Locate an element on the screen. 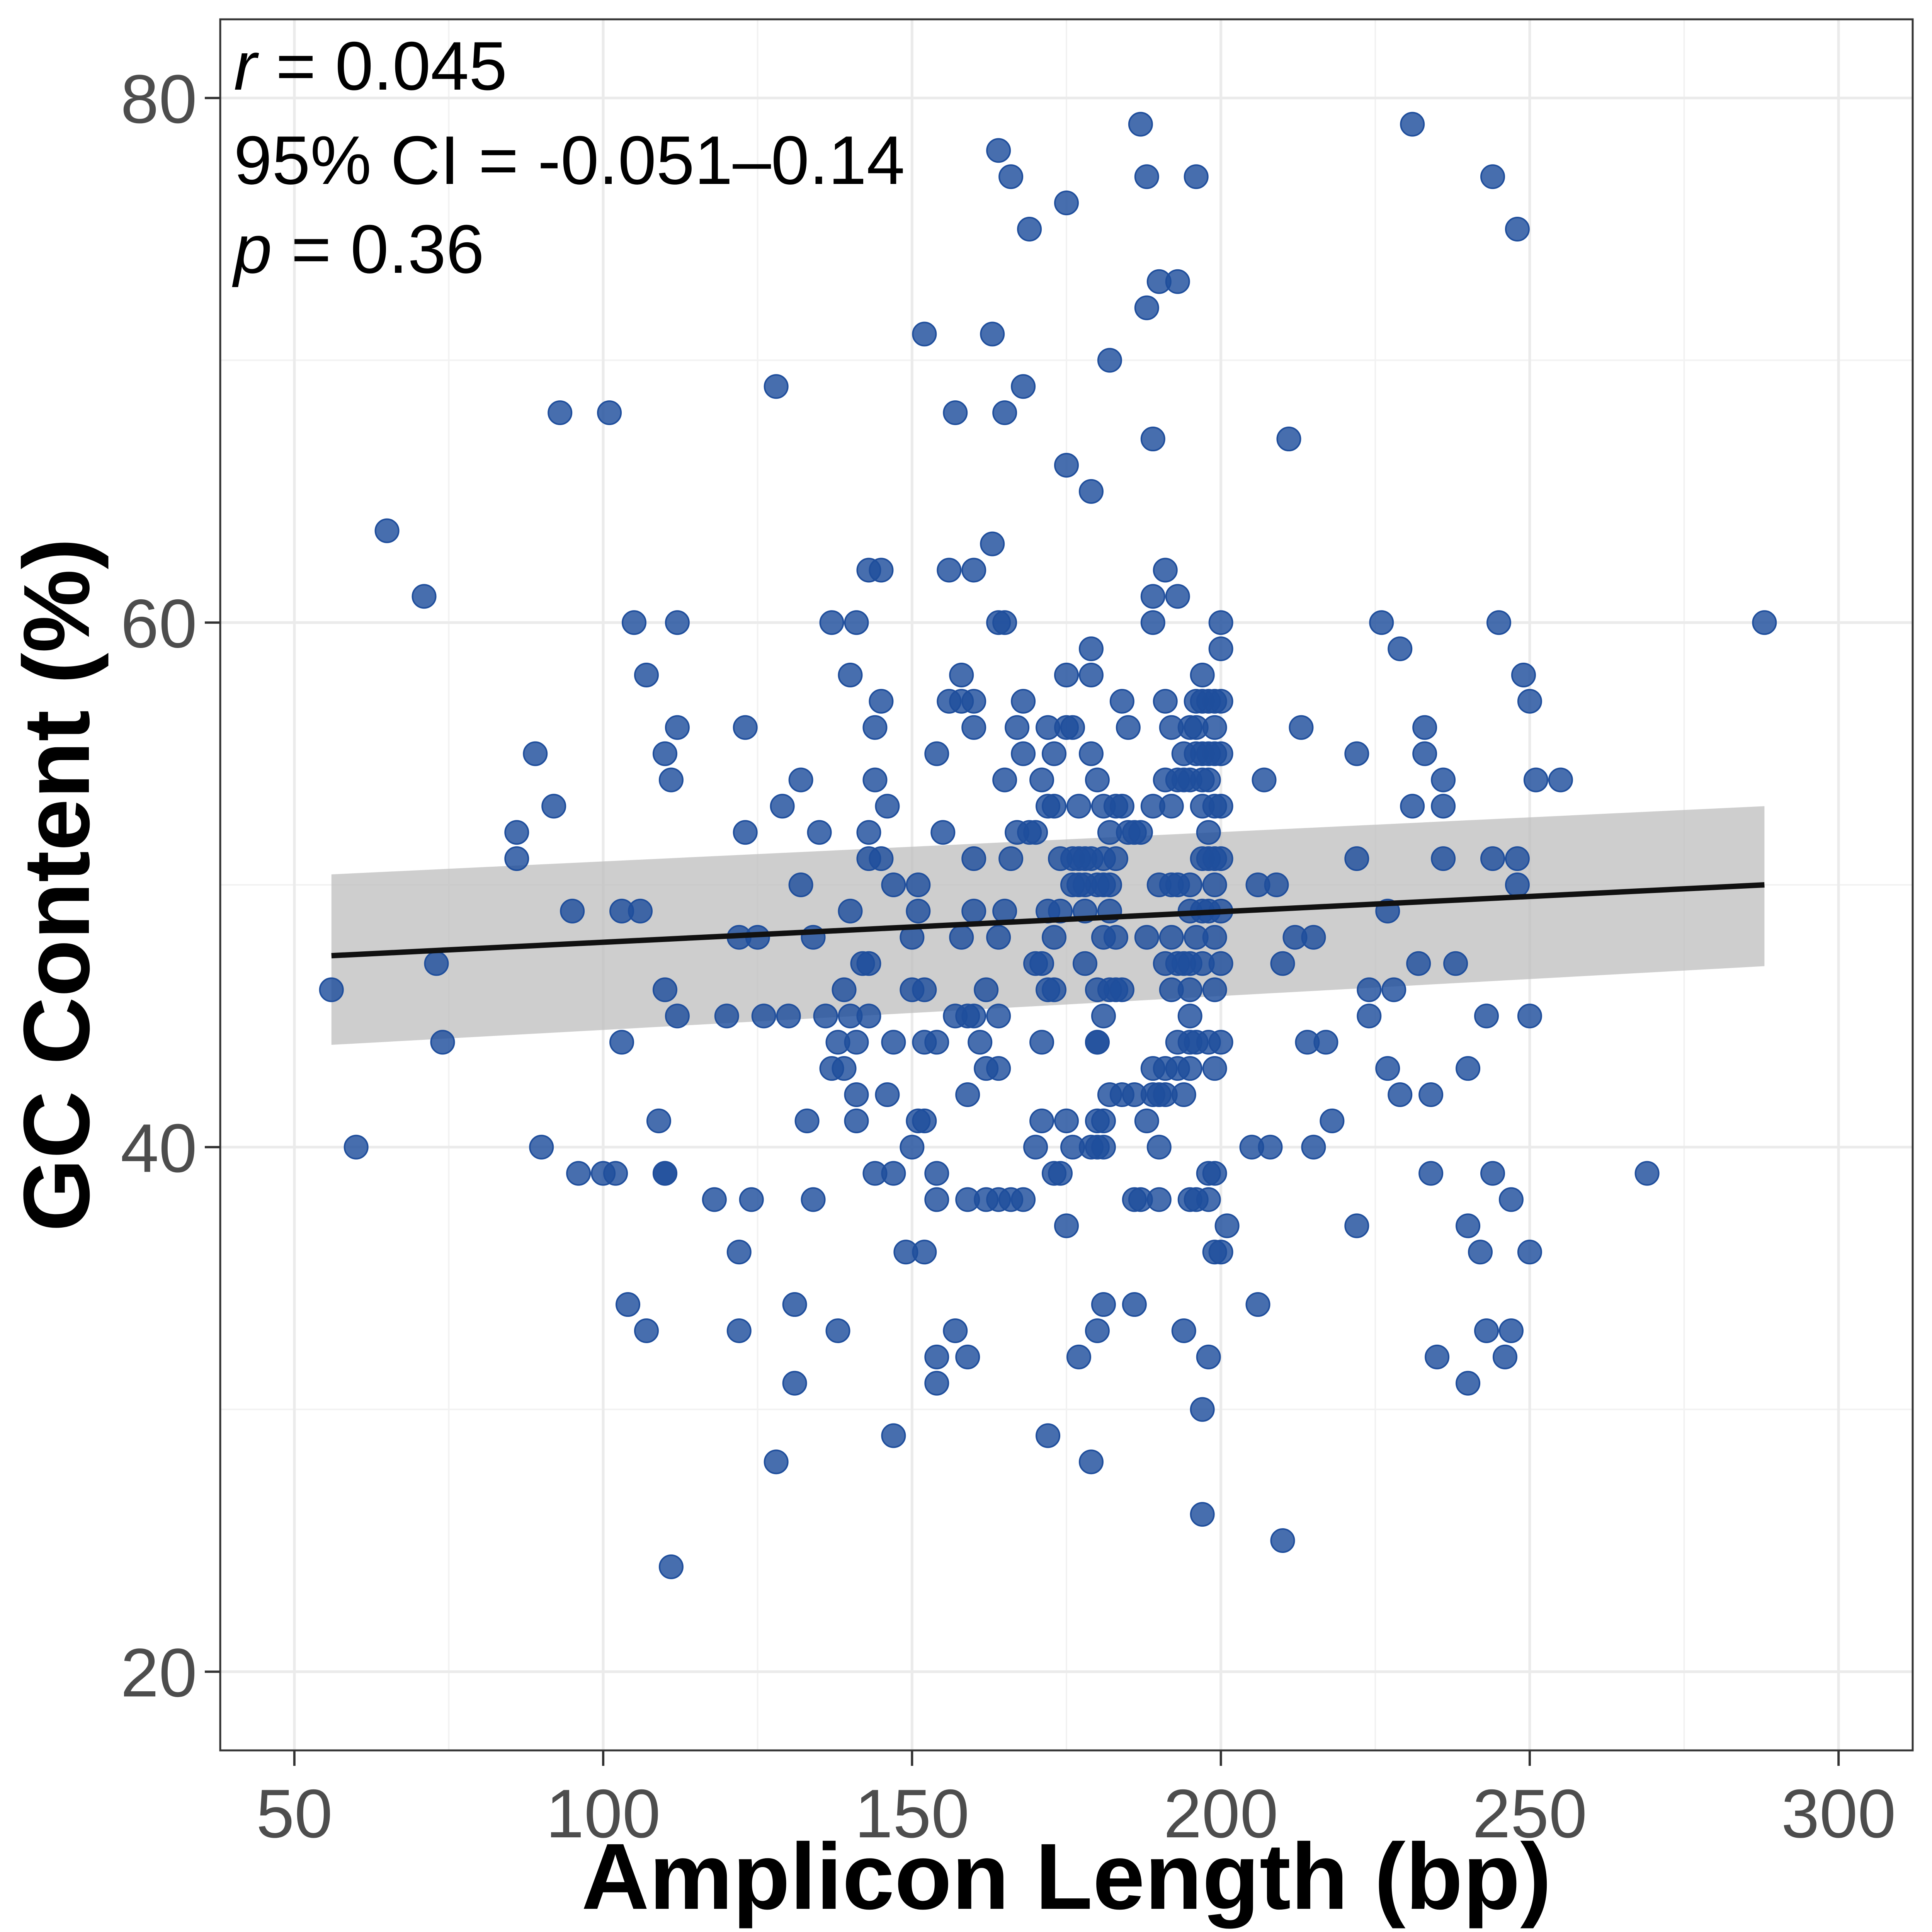 Image resolution: width=1932 pixels, height=1932 pixels. trend-line is located at coordinates (1048, 921).